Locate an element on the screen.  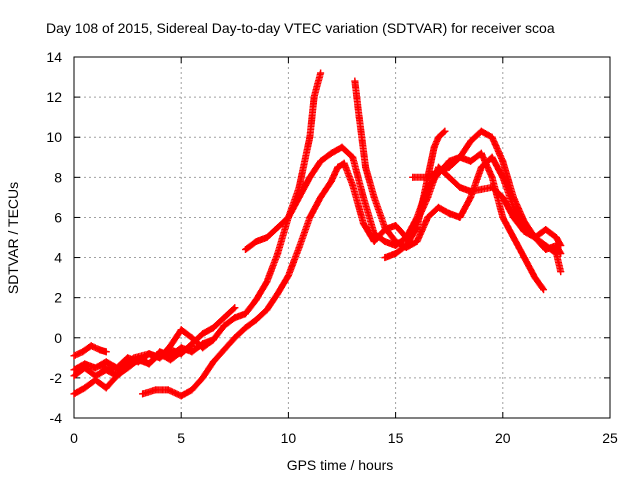
y-tick-label: 2 is located at coordinates (58, 298).